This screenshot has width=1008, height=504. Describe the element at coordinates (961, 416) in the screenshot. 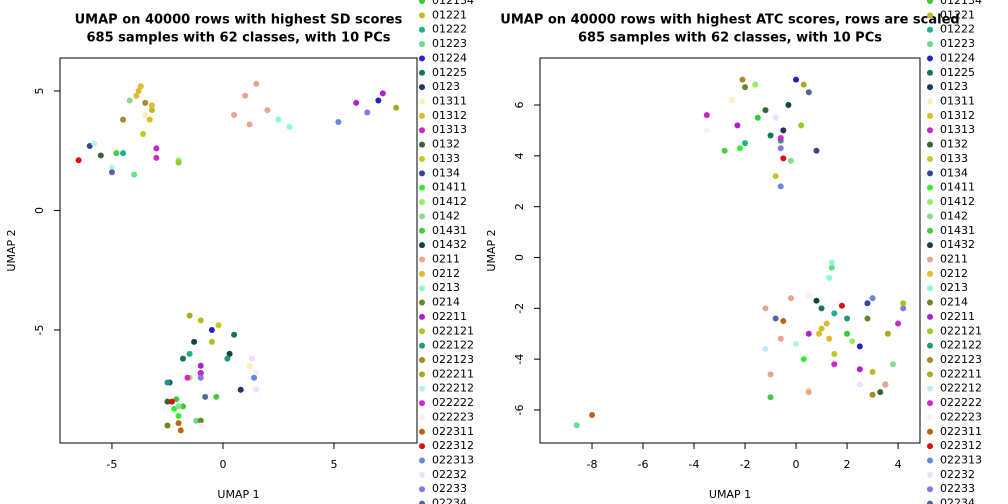

I see `legend-label: 022223` at that location.